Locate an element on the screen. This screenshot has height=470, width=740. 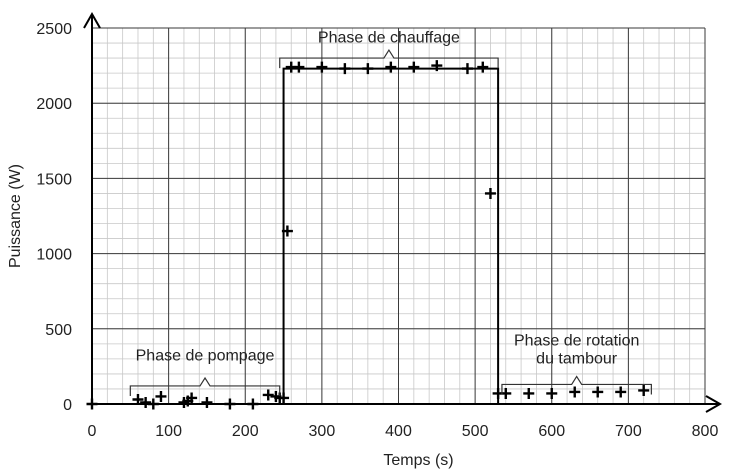
annotation-label: Phase de pompage is located at coordinates (205, 355).